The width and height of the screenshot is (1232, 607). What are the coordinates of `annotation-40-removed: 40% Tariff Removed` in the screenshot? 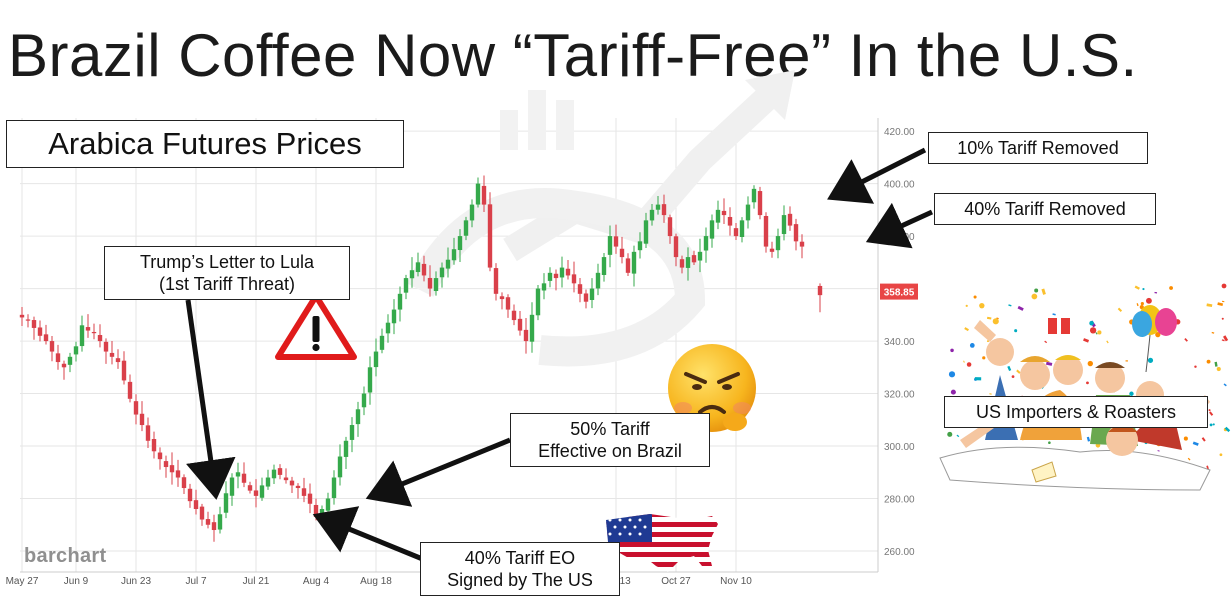 It's located at (1045, 209).